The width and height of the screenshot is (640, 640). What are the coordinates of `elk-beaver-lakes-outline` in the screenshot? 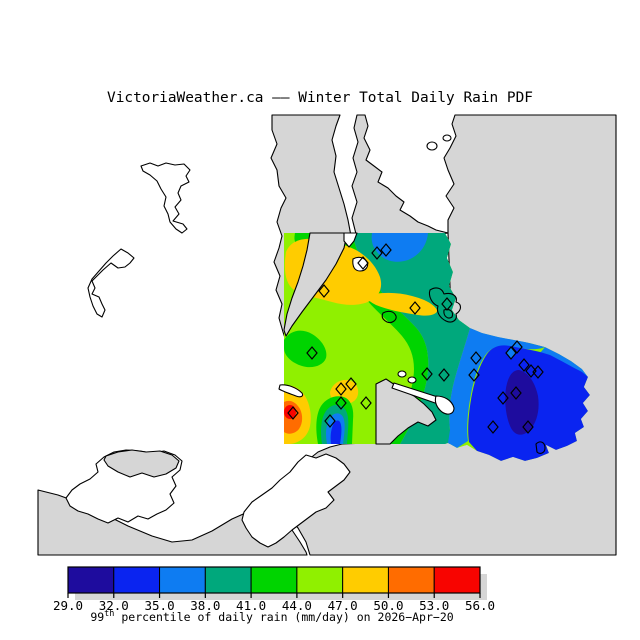 It's located at (445, 305).